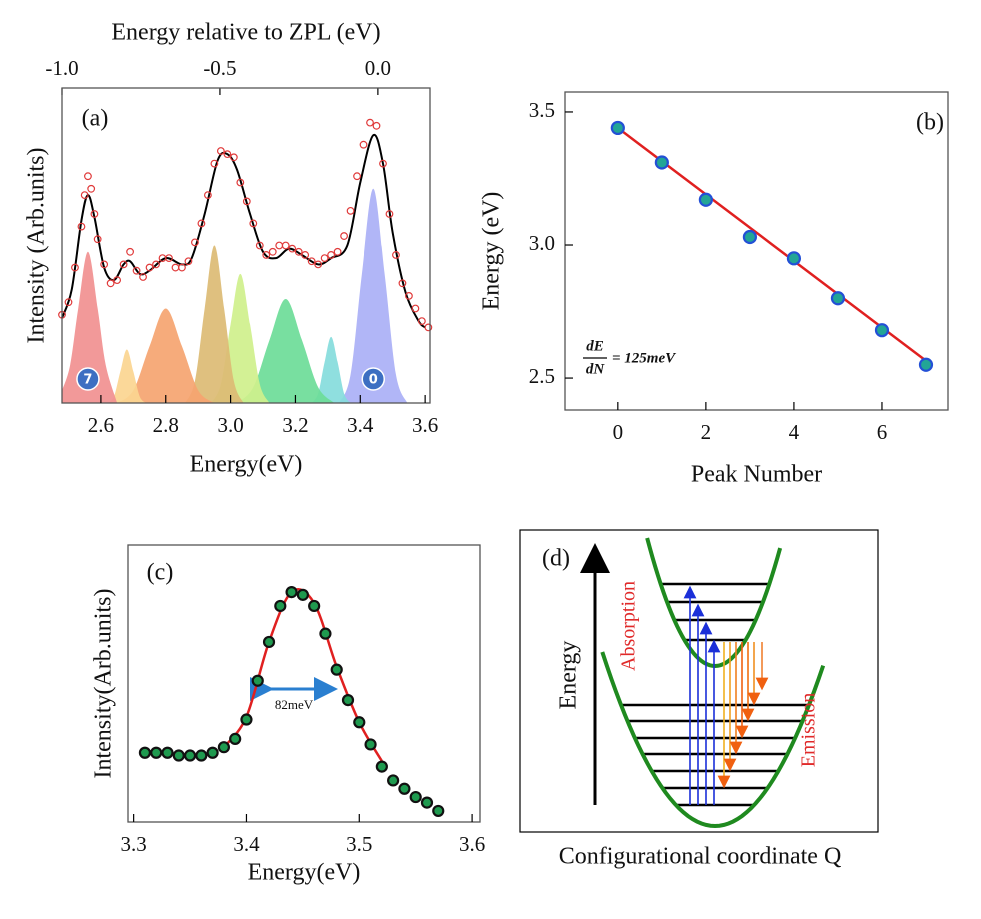 Image resolution: width=981 pixels, height=919 pixels. I want to click on diagram-panel-label: (d), so click(556, 559).